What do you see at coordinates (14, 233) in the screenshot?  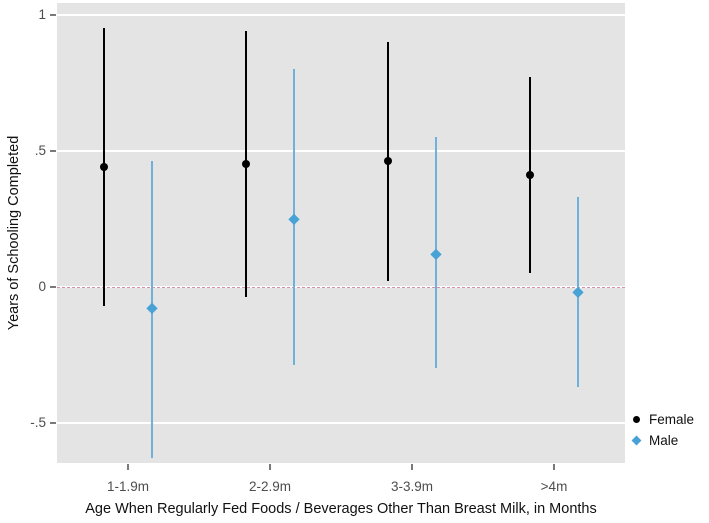 I see `y-axis-title: Years of Schooling Completed` at bounding box center [14, 233].